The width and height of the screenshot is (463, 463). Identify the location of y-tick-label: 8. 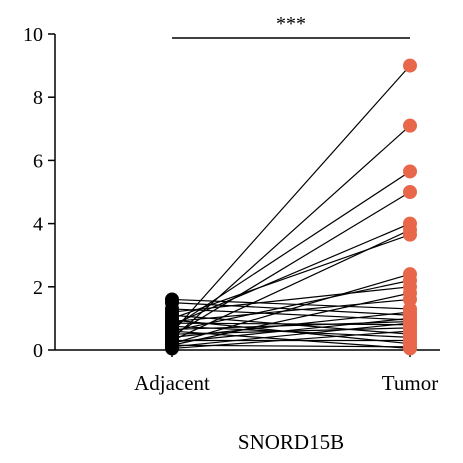
(38, 98).